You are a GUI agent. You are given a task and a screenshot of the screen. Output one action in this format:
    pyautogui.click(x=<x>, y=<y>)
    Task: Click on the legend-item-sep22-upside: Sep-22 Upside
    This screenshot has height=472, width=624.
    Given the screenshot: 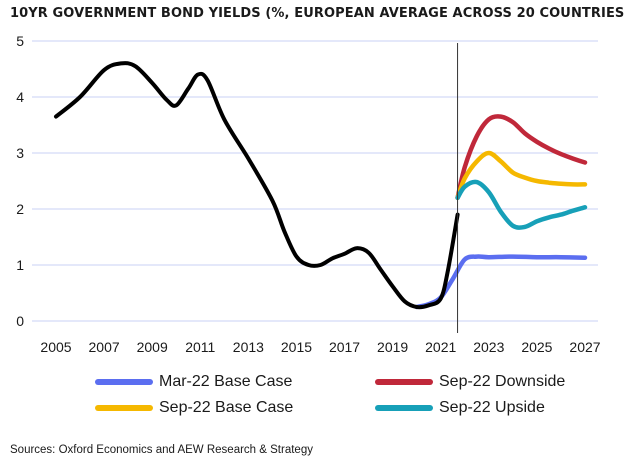 What is the action you would take?
    pyautogui.click(x=460, y=408)
    